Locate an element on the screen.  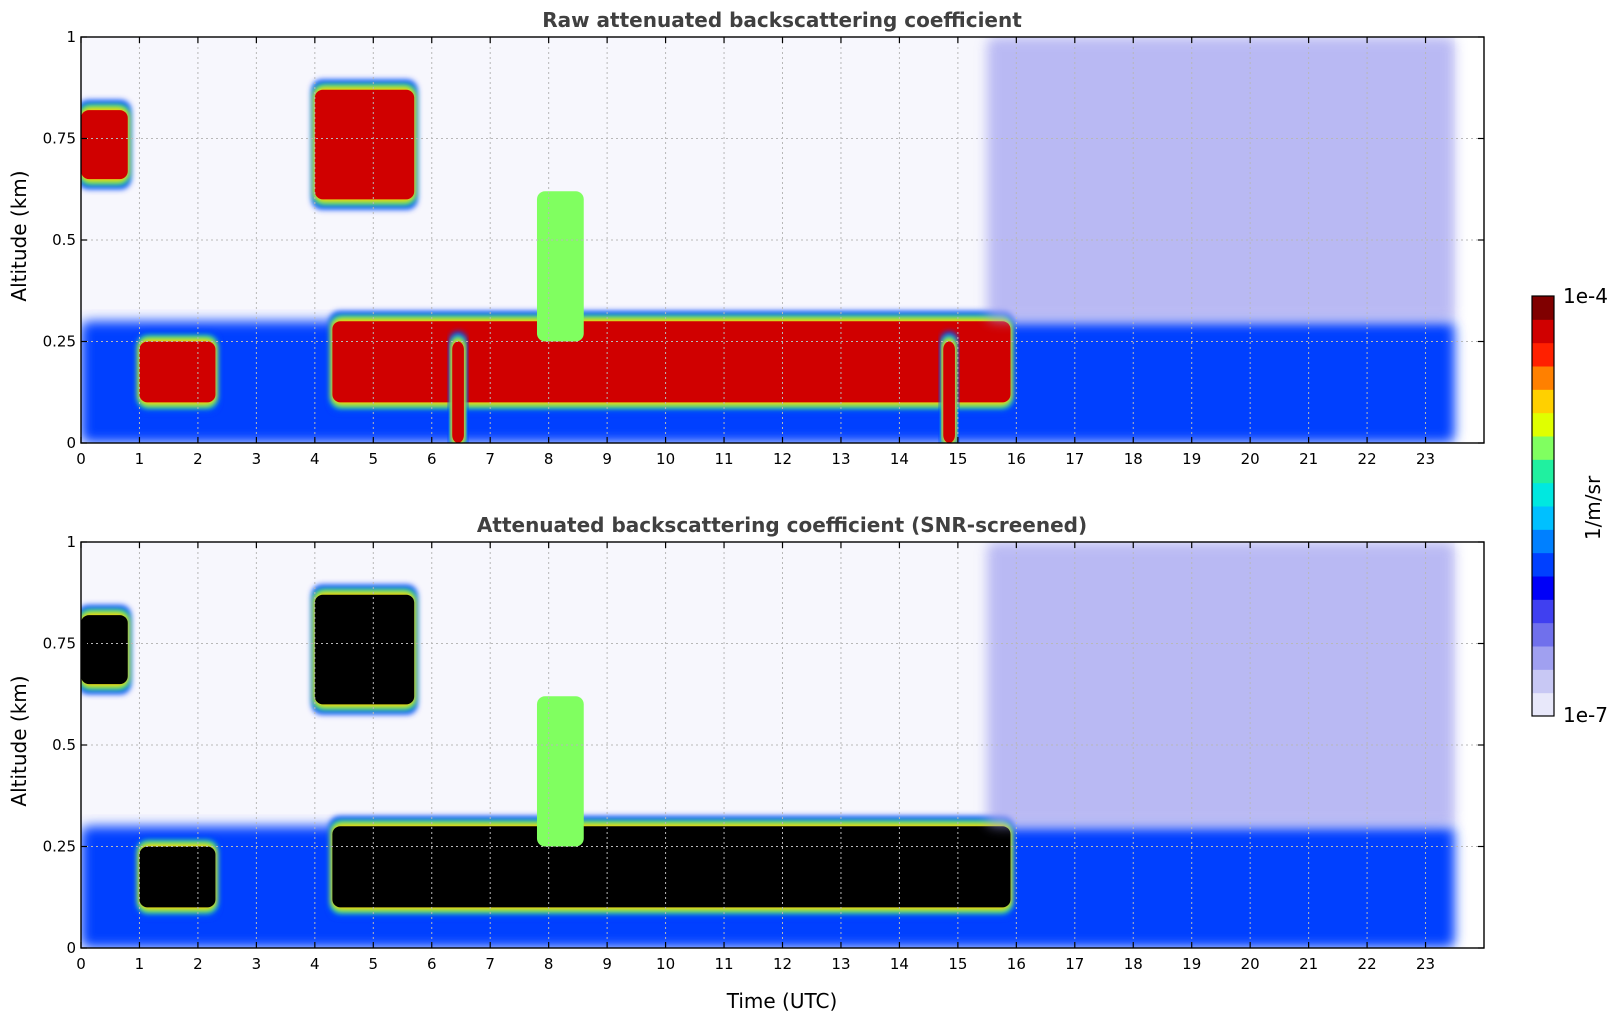
x-tick-label: 8 is located at coordinates (549, 964).